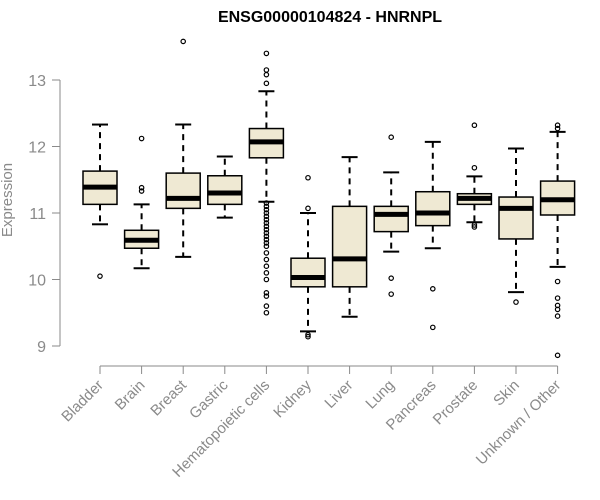 Image resolution: width=600 pixels, height=500 pixels. What do you see at coordinates (141, 202) in the screenshot?
I see `box-brain` at bounding box center [141, 202].